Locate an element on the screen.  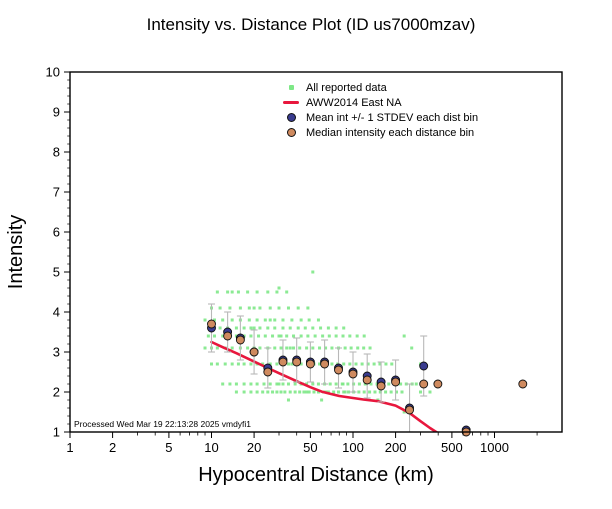
y-axis-label: Intensity is located at coordinates (16, 252).